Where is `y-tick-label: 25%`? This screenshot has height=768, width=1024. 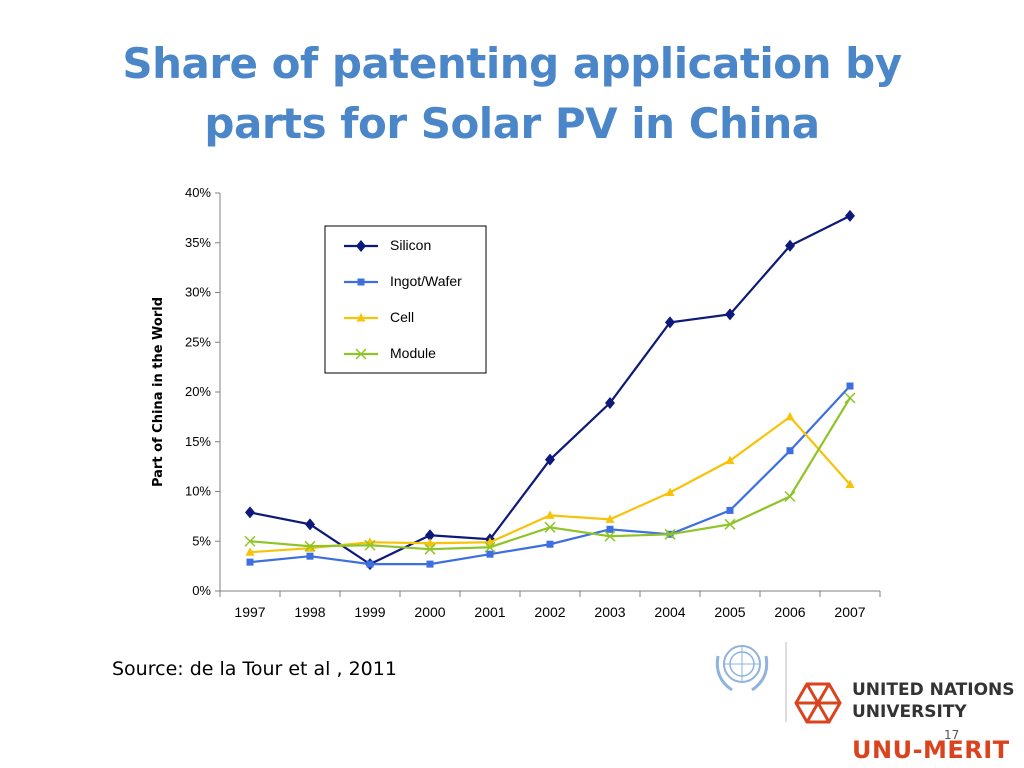
y-tick-label: 25% is located at coordinates (198, 341).